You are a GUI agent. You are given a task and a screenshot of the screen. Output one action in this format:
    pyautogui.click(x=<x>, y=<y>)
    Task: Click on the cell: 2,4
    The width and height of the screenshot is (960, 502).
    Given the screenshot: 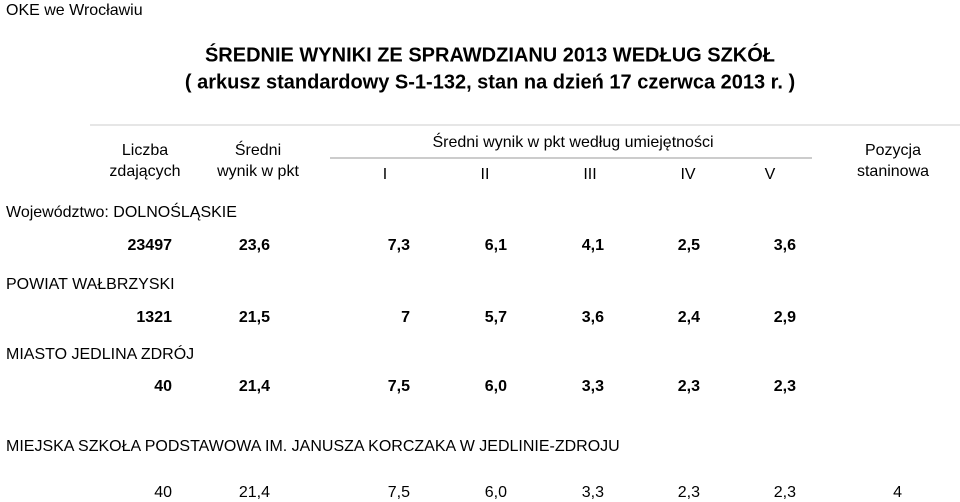 What is the action you would take?
    pyautogui.click(x=689, y=317)
    